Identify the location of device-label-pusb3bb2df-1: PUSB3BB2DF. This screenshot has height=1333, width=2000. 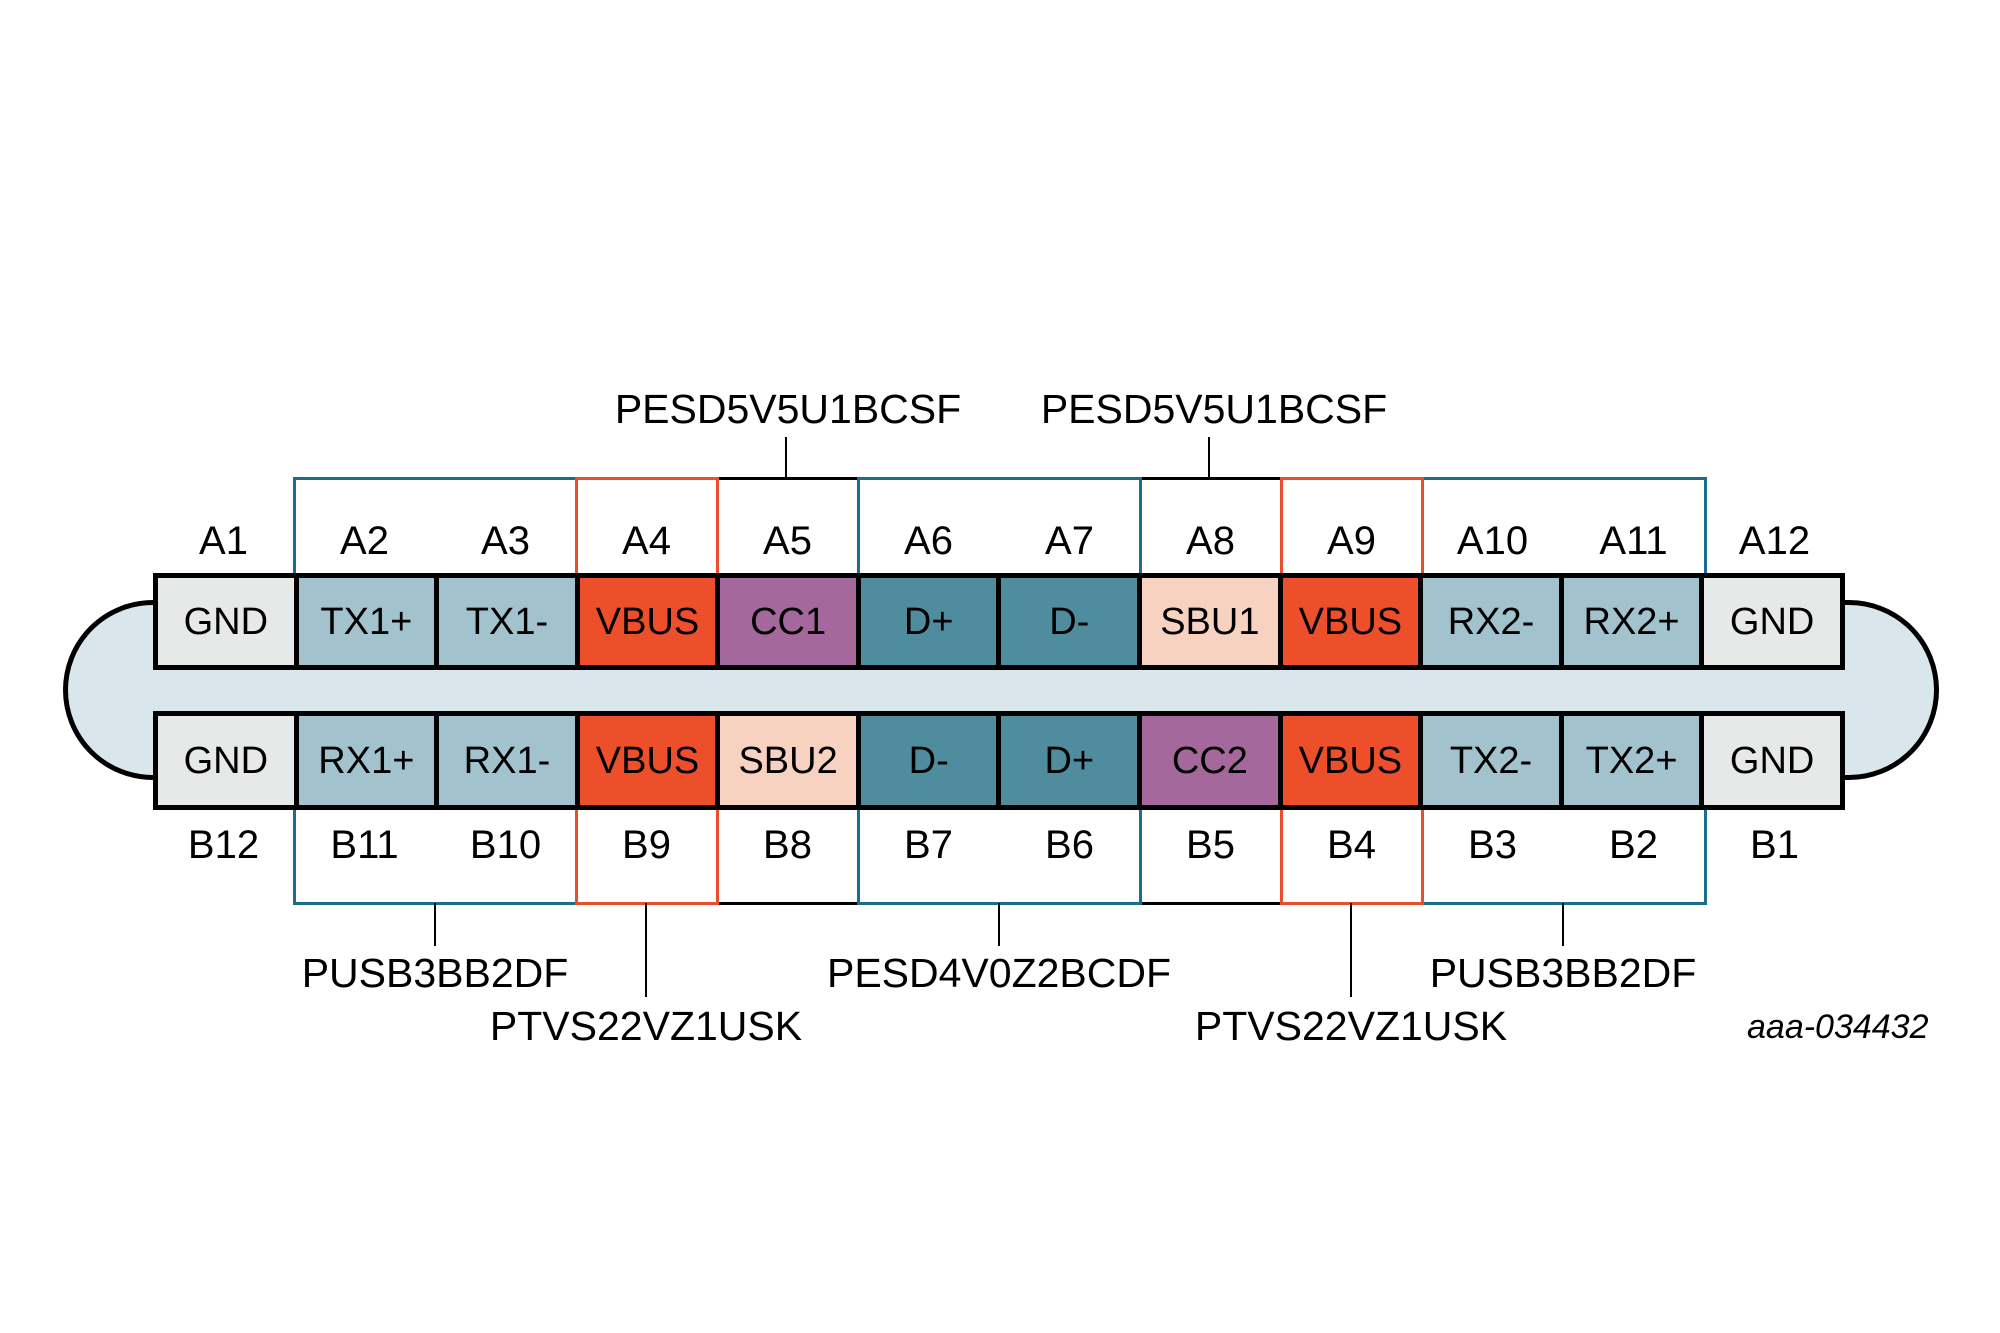
(435, 973).